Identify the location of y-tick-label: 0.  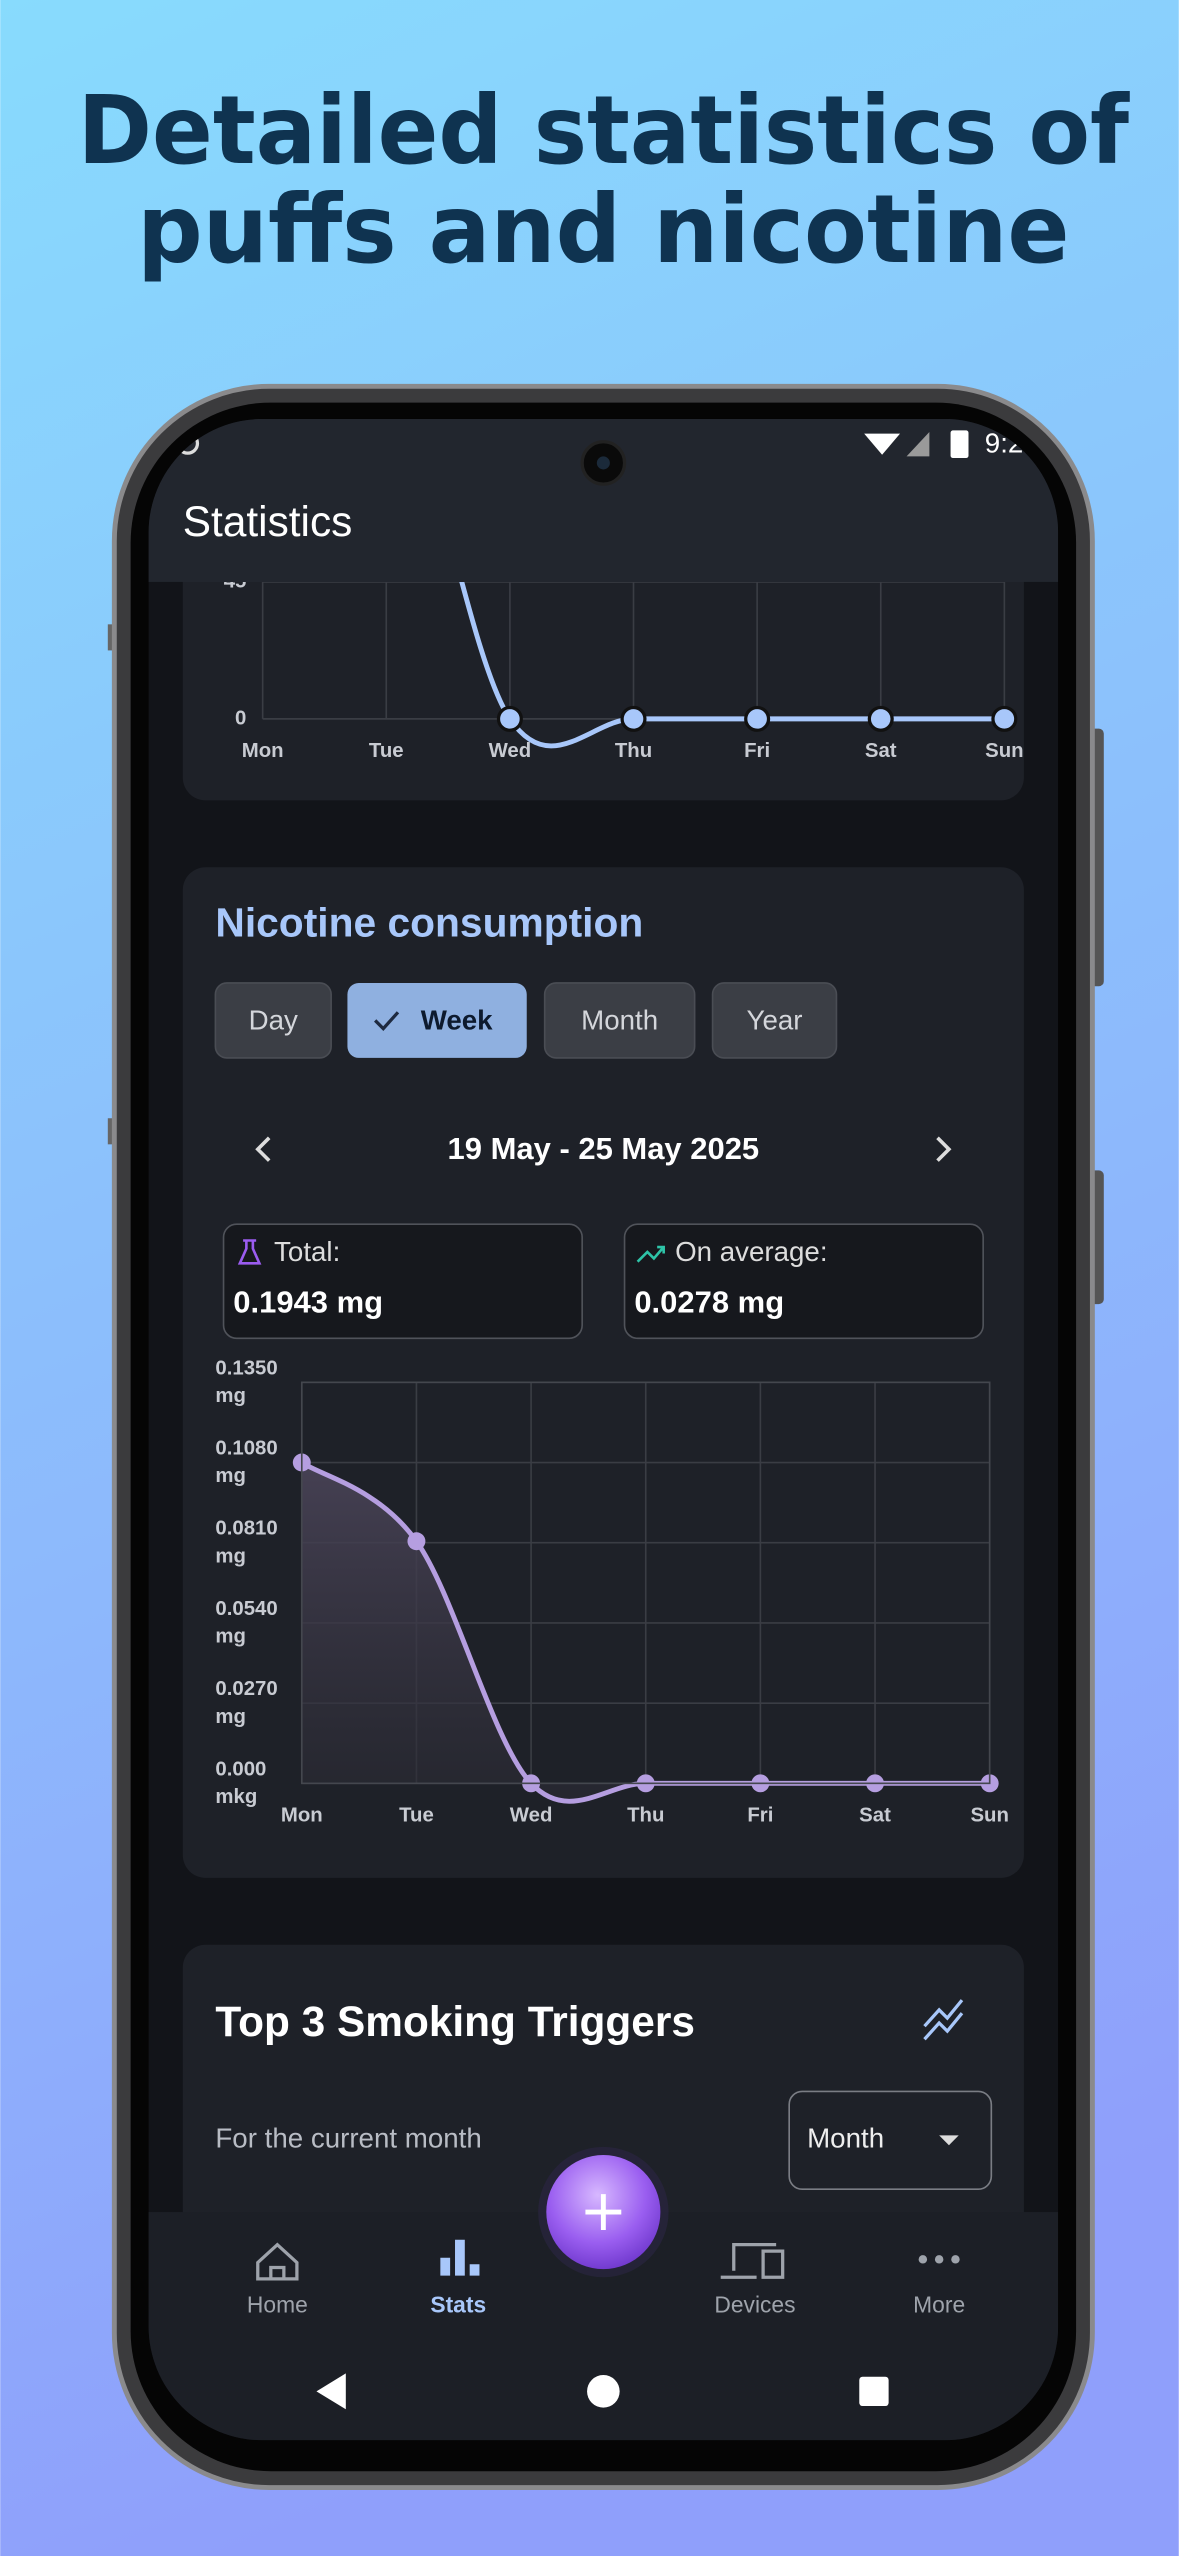
(240, 718).